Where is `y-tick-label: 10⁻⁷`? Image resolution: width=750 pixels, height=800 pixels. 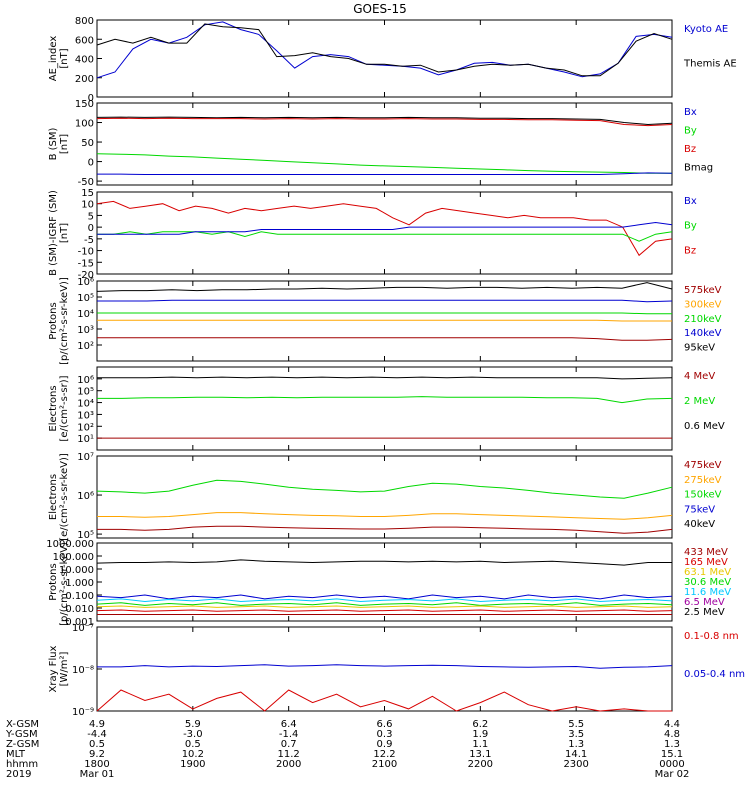
y-tick-label: 10⁻⁷ is located at coordinates (83, 628).